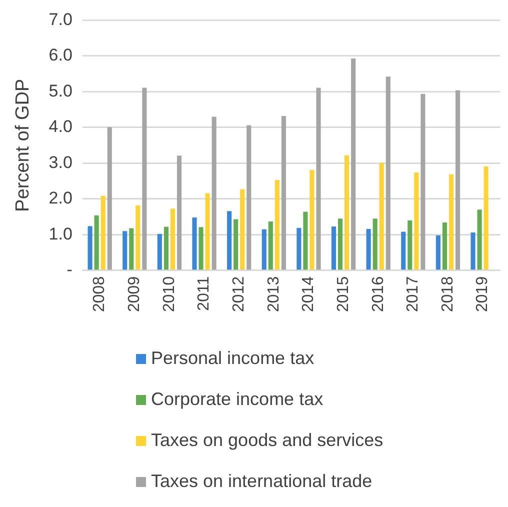  I want to click on x-tick-label: 2008, so click(99, 294).